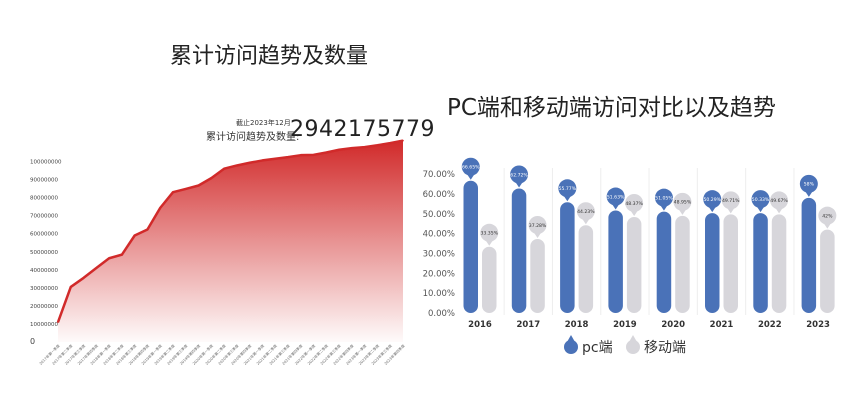 Image resolution: width=852 pixels, height=411 pixels. Describe the element at coordinates (480, 325) in the screenshot. I see `x-tick-label: 2016` at that location.